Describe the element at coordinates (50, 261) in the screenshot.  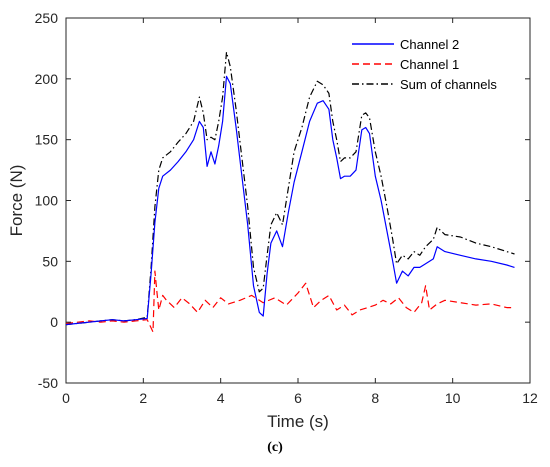
I see `y-tick-label: 50` at that location.